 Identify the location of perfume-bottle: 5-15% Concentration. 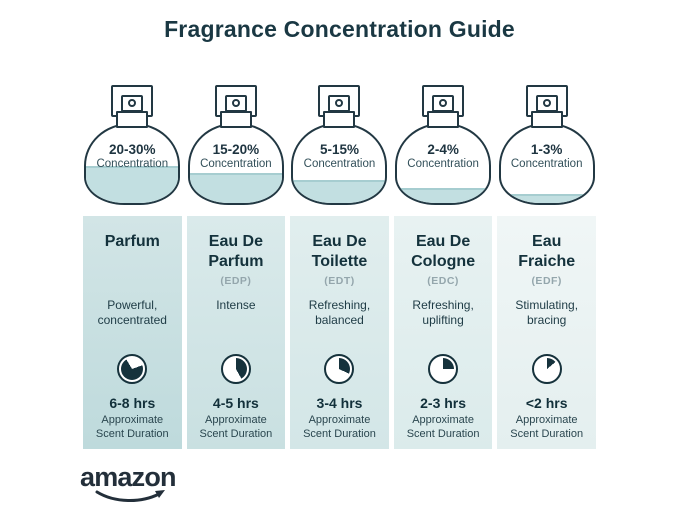
(339, 147).